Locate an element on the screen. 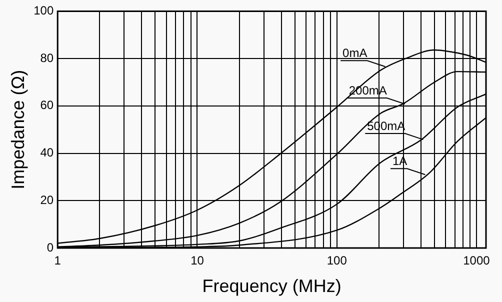  y-tick-label: 60 is located at coordinates (47, 105).